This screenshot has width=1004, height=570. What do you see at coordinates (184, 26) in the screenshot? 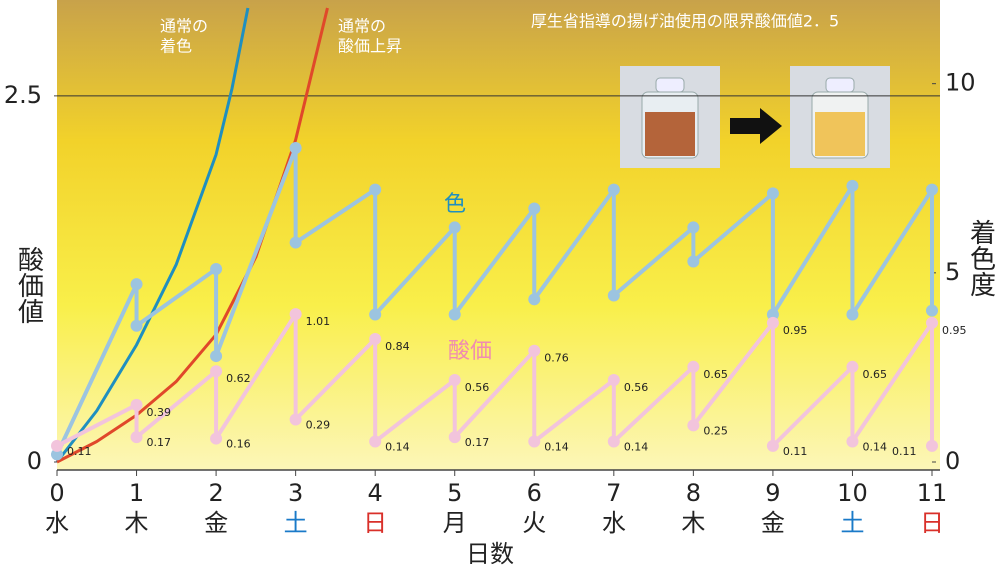
I see `curve-label: 通常の` at bounding box center [184, 26].